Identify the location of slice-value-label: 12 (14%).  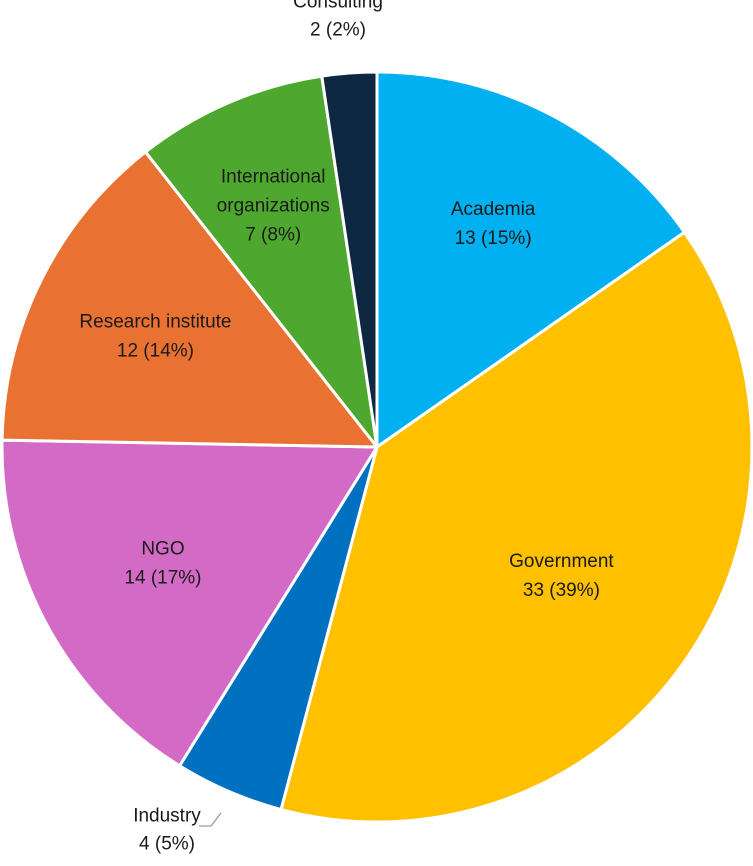
(155, 351).